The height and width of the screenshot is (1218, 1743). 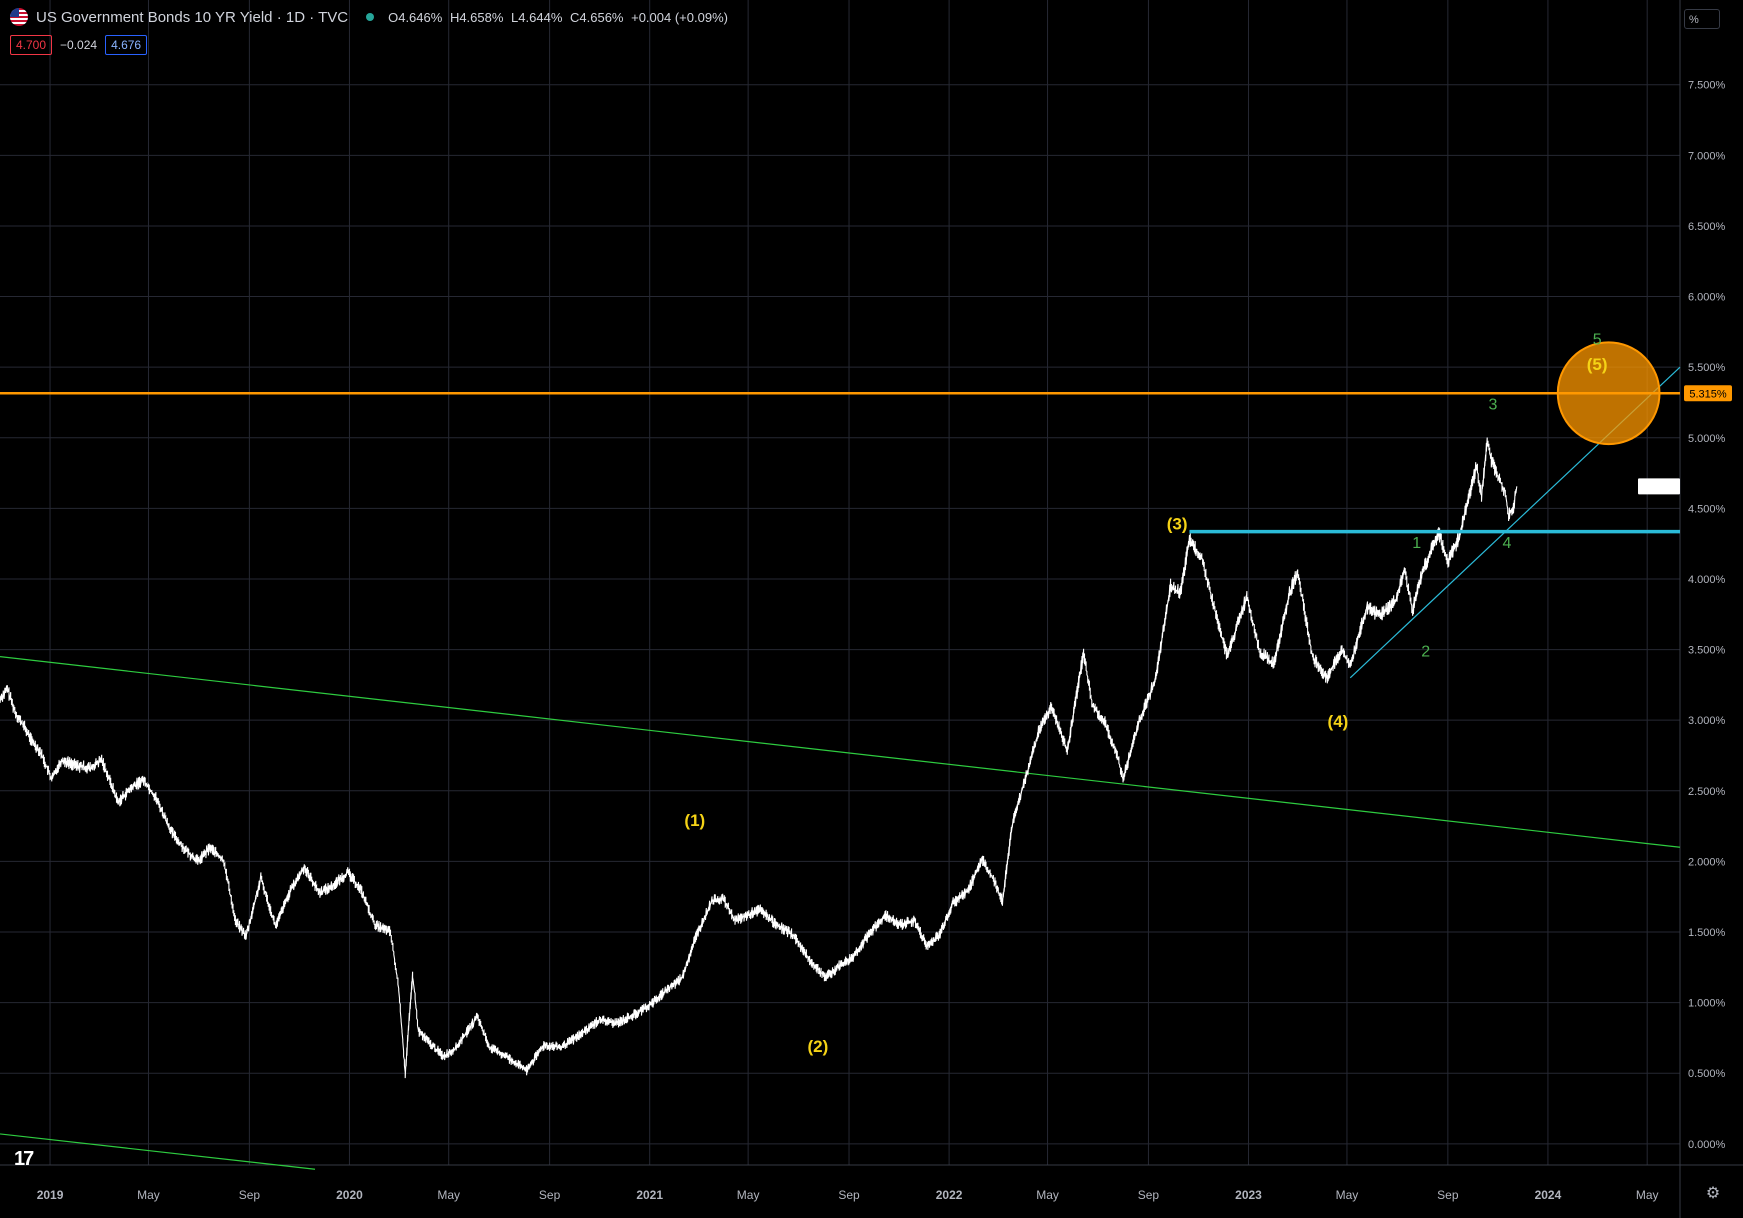 What do you see at coordinates (1707, 227) in the screenshot?
I see `y-tick-label: 6.500%` at bounding box center [1707, 227].